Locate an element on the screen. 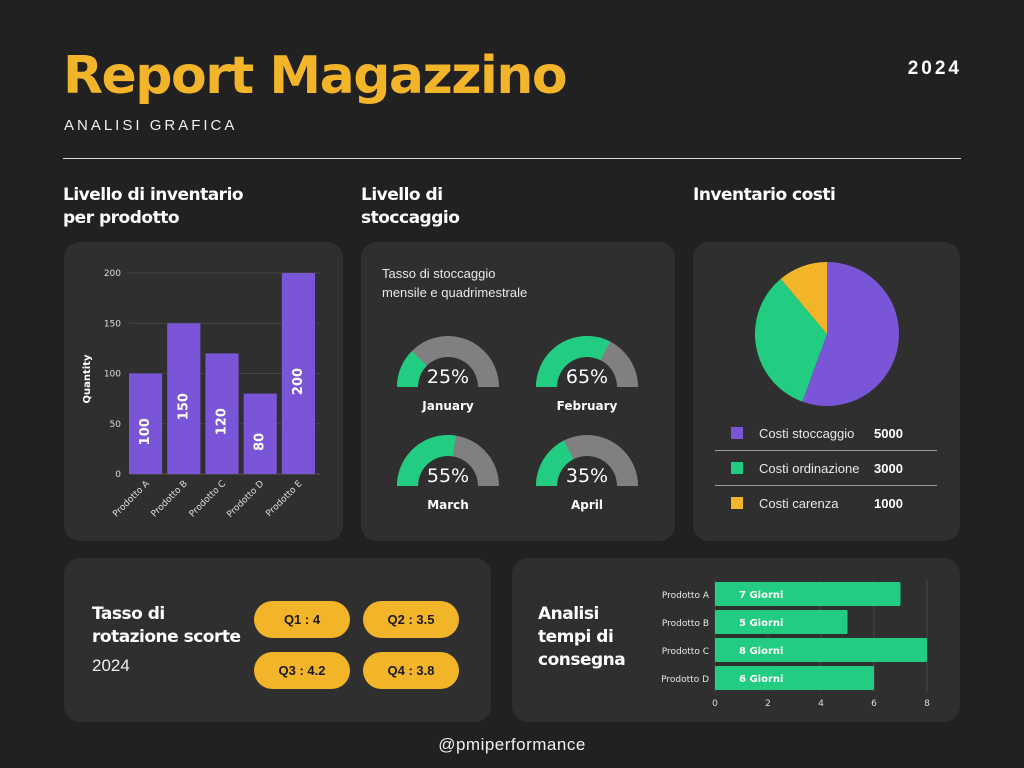 This screenshot has width=1024, height=768. gauge-january: 25% January is located at coordinates (448, 374).